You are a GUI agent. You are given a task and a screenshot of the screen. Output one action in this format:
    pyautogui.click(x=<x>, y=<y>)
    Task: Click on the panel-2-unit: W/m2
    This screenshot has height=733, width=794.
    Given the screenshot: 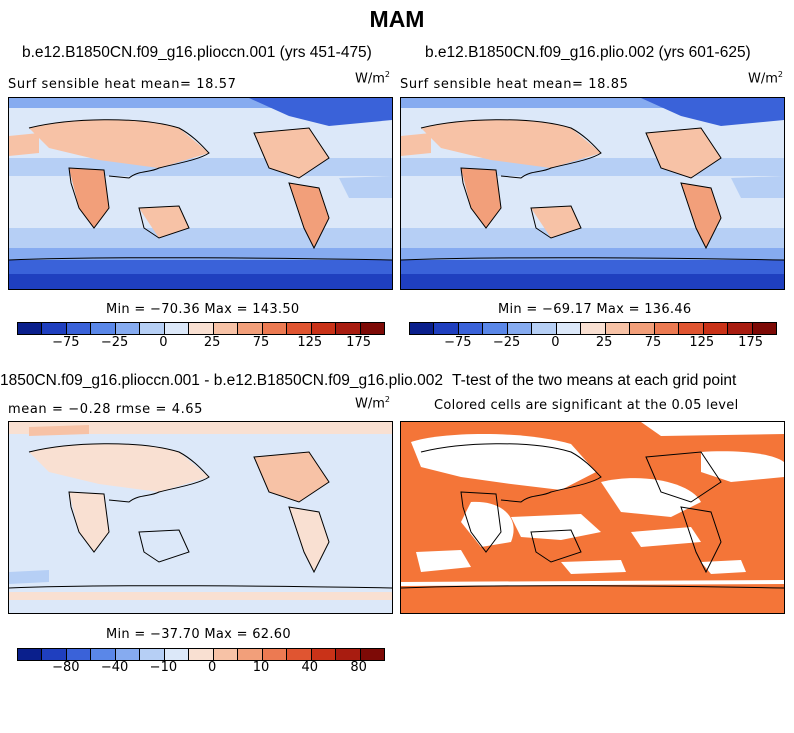 What is the action you would take?
    pyautogui.click(x=765, y=78)
    